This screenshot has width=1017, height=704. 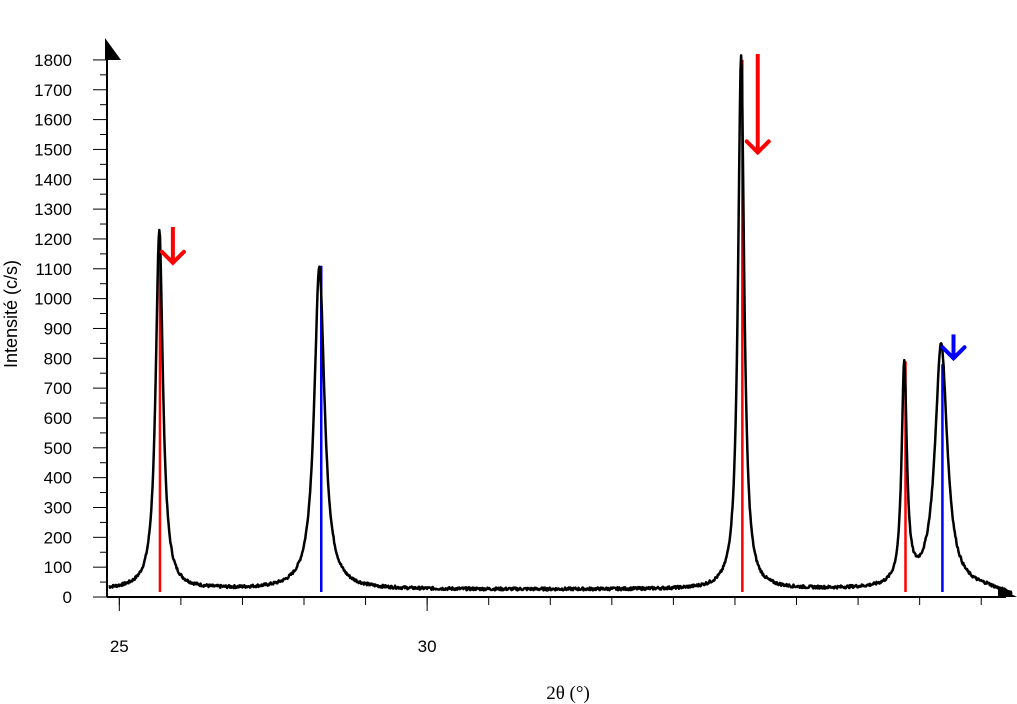 What do you see at coordinates (58, 418) in the screenshot?
I see `y-tick-label: 600` at bounding box center [58, 418].